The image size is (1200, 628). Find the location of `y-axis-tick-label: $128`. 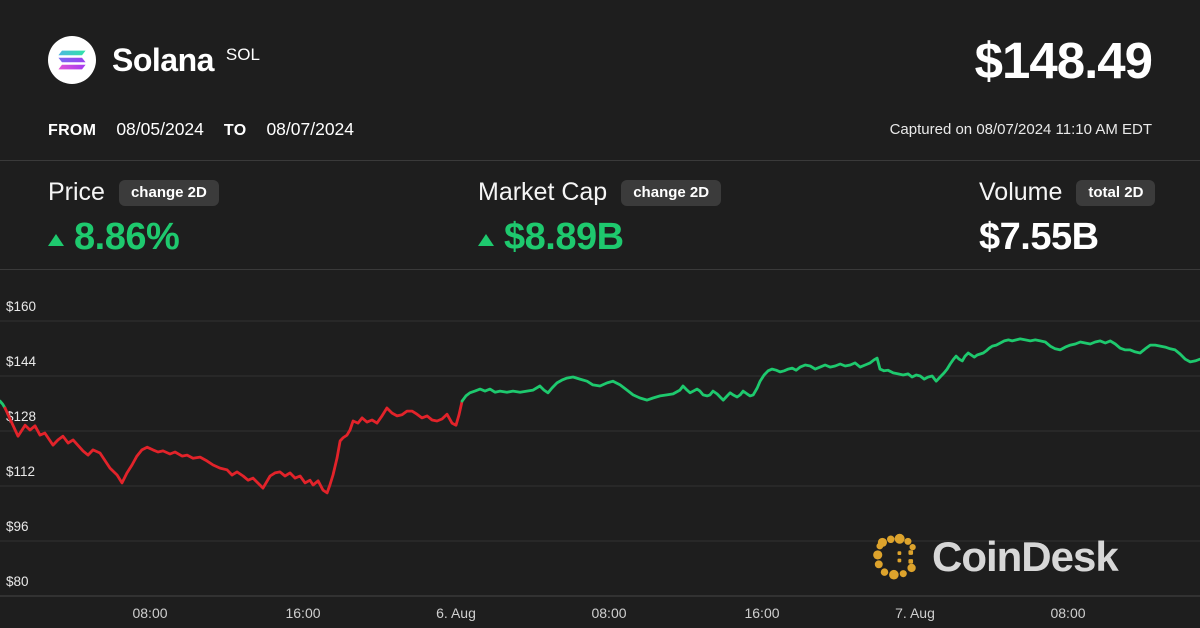

y-axis-tick-label: $128 is located at coordinates (21, 416).